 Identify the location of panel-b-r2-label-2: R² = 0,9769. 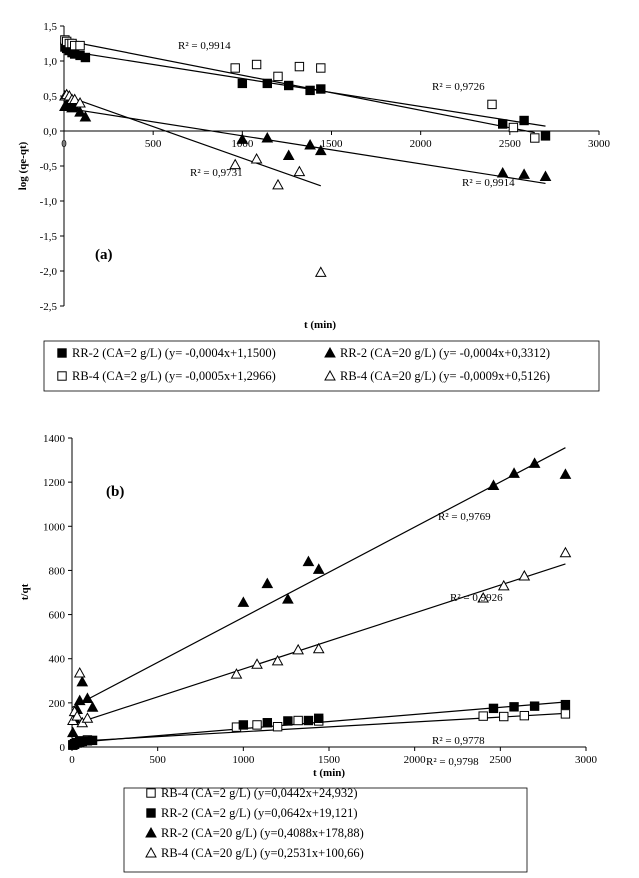
(464, 517).